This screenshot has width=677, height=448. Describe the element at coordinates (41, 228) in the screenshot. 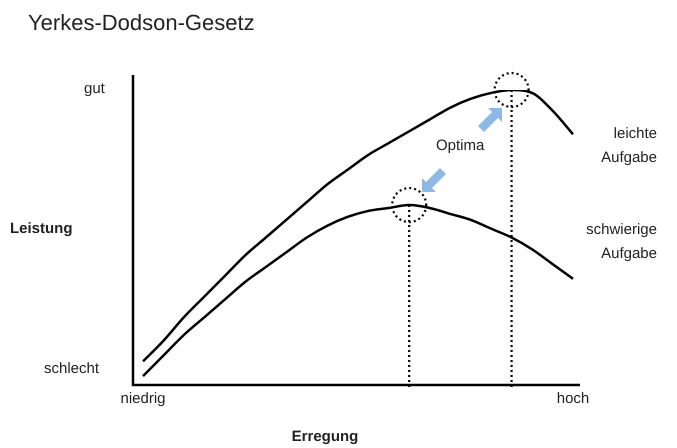

I see `y-axis-title: Leistung` at that location.